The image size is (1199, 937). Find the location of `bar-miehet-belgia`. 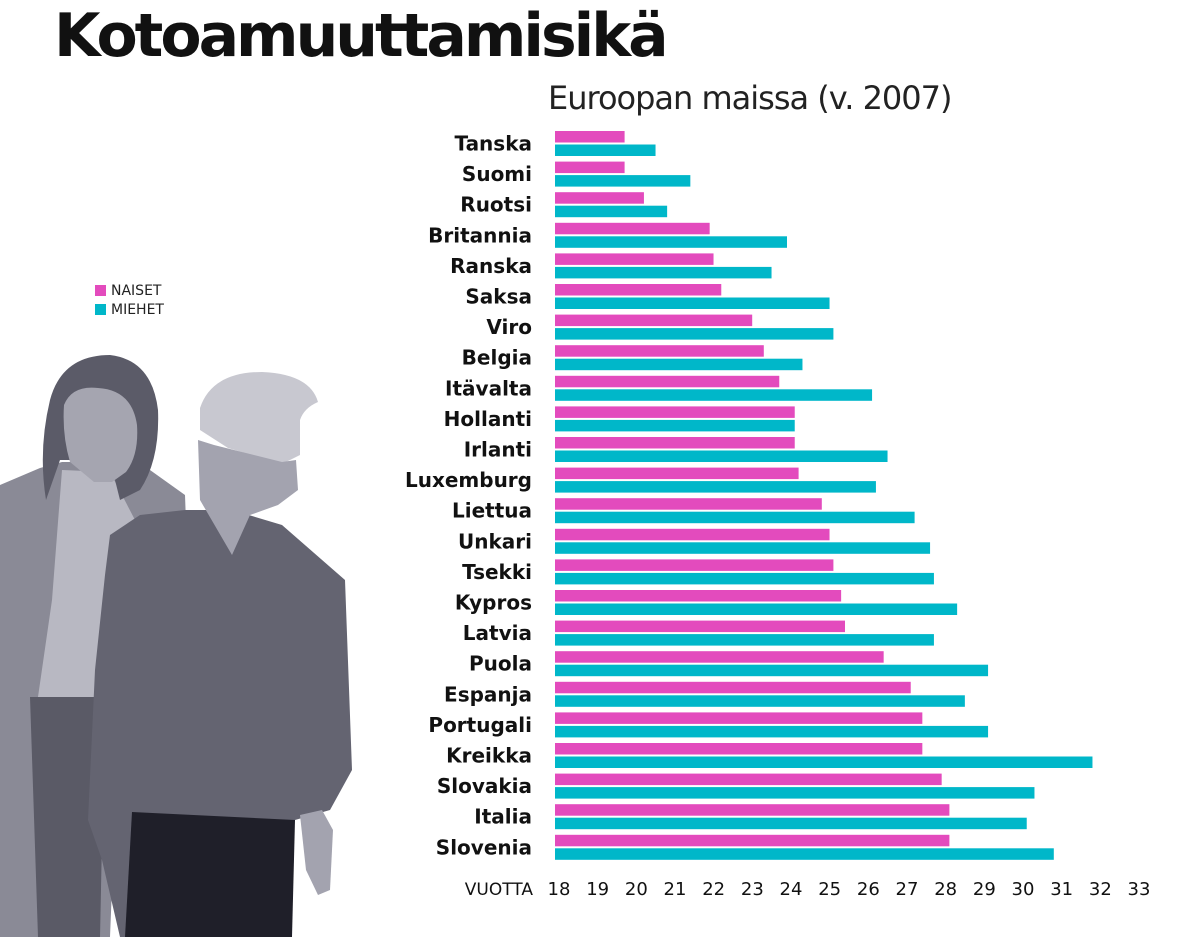

bar-miehet-belgia is located at coordinates (679, 364).